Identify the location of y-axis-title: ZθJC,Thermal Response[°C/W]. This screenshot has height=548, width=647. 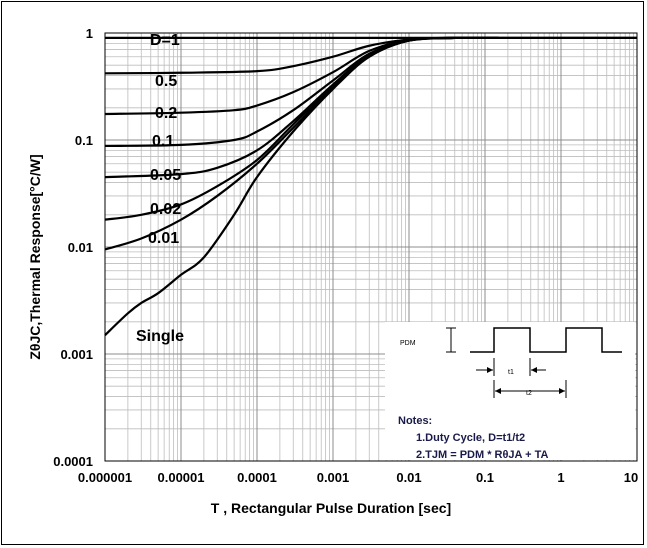
(35, 256).